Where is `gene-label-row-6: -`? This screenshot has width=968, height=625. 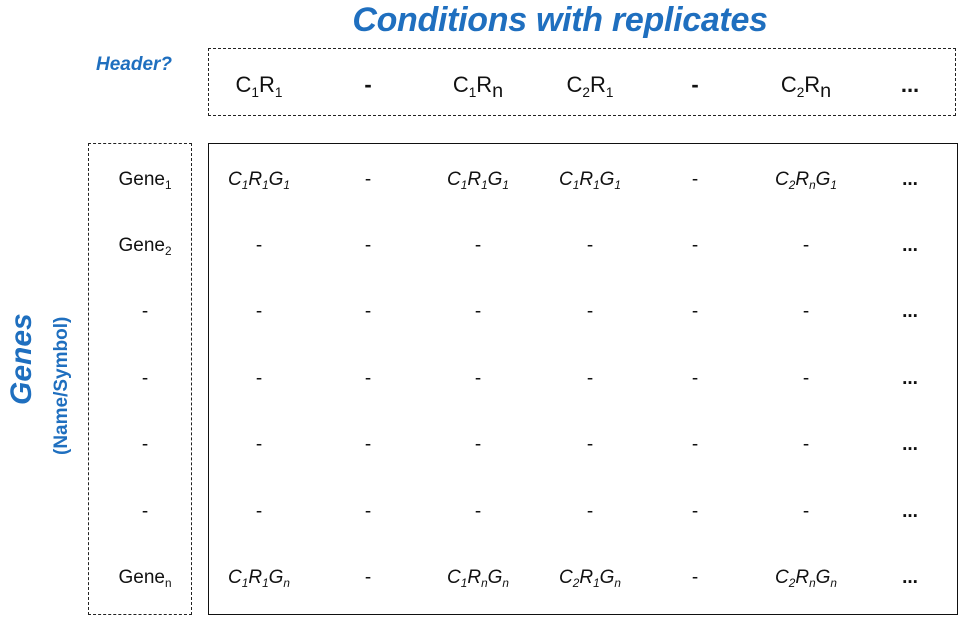 gene-label-row-6: - is located at coordinates (145, 511).